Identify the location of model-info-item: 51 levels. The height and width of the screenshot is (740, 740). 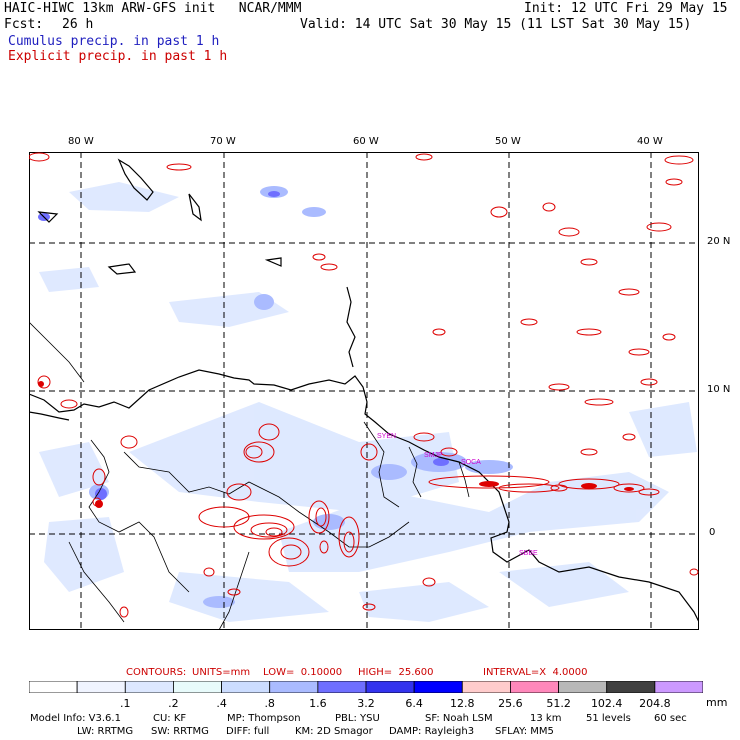
(608, 718).